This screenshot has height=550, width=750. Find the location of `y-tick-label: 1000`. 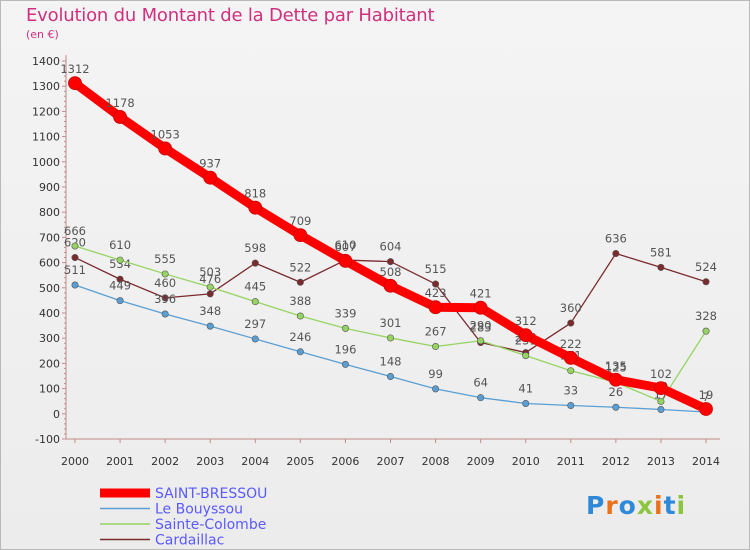

y-tick-label: 1000 is located at coordinates (46, 162).